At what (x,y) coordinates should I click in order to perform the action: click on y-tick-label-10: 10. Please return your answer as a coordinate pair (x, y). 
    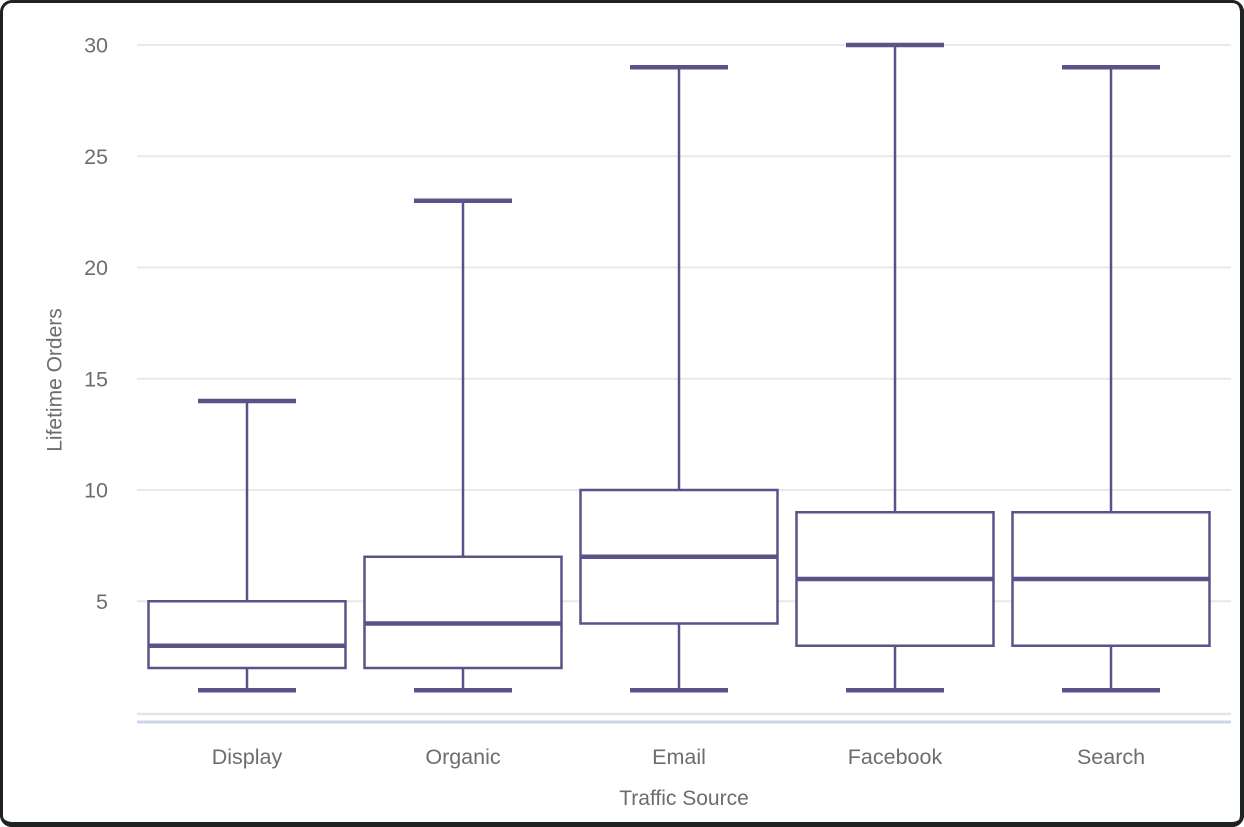
    Looking at the image, I should click on (96, 491).